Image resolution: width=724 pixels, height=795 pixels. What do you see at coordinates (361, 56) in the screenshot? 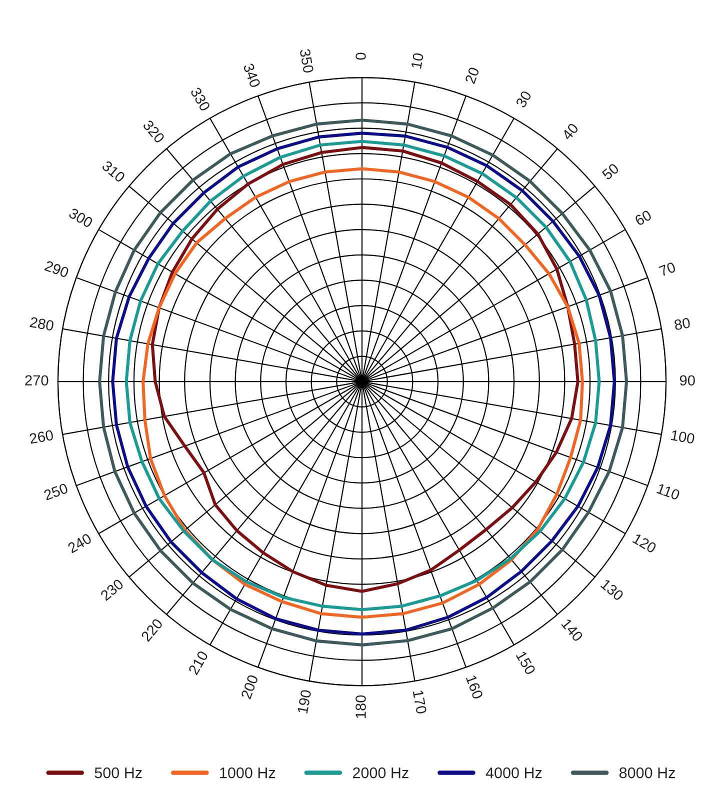
I see `spoke-label: 0` at bounding box center [361, 56].